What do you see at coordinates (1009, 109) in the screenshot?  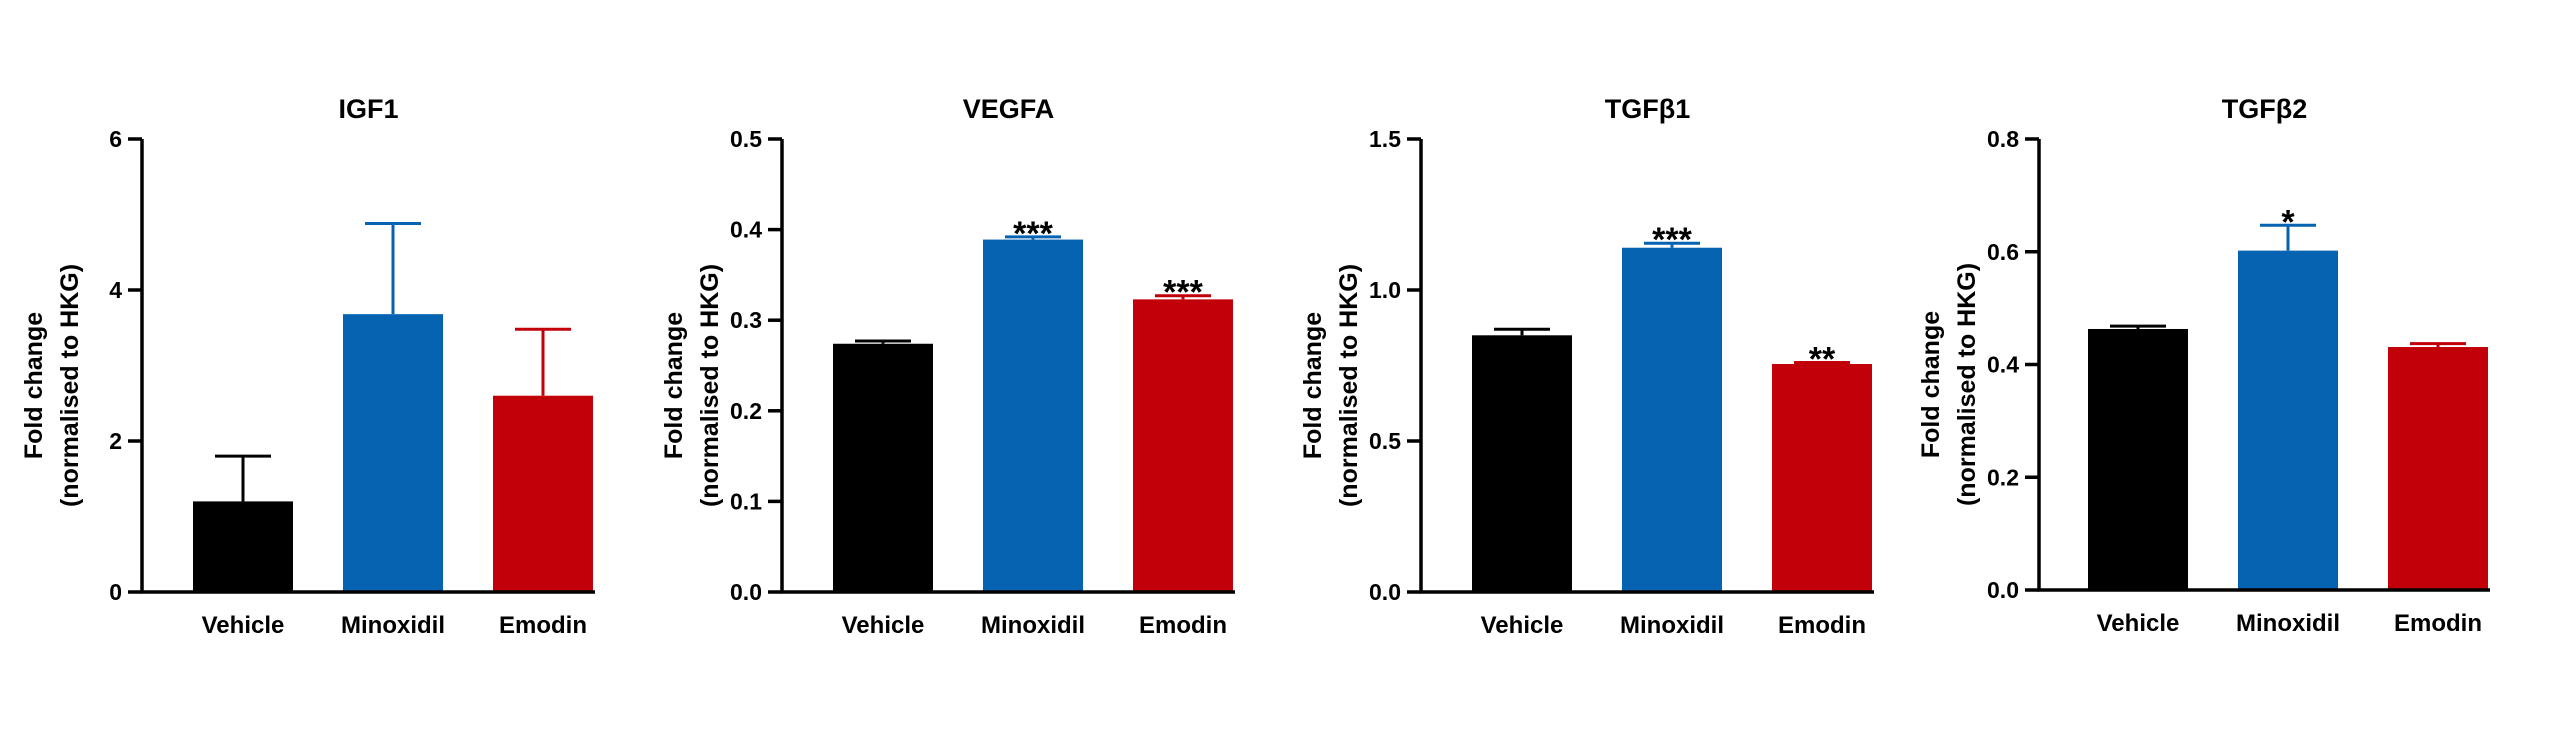 I see `chart-title: VEGFA` at bounding box center [1009, 109].